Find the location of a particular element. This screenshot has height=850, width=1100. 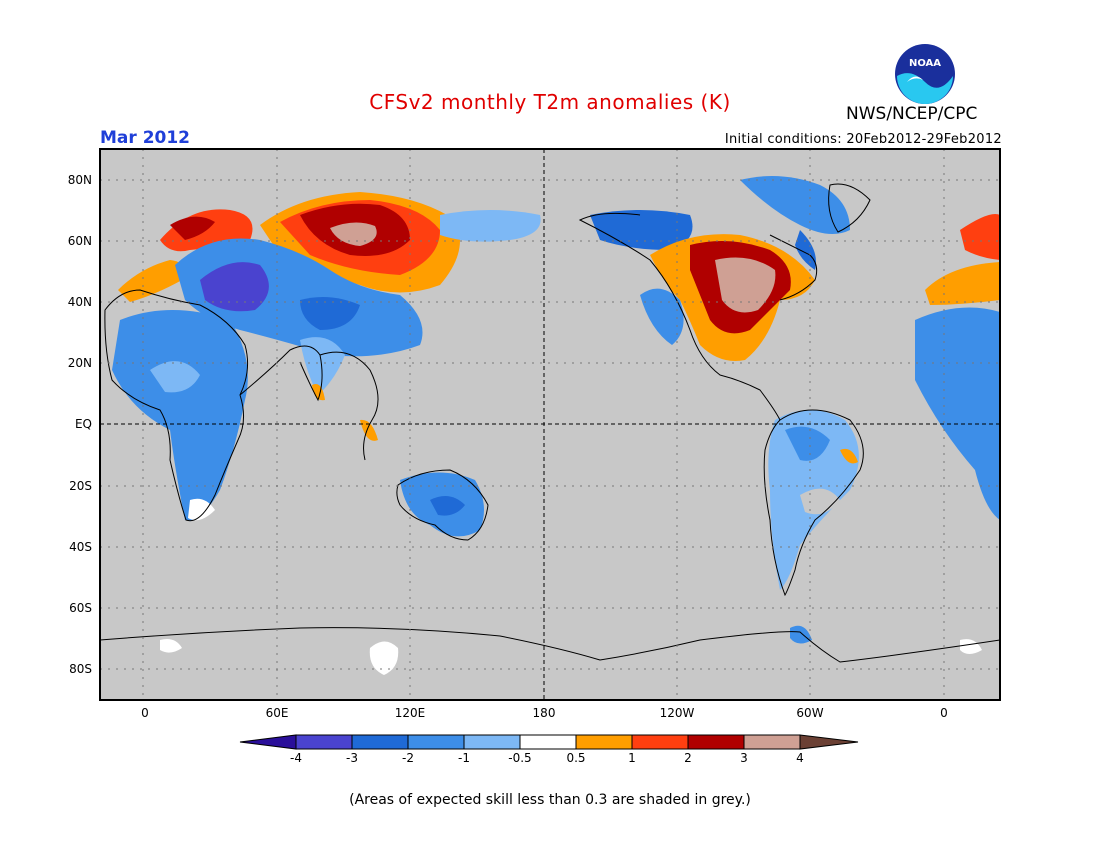

colorbar-labels: -4 -3 -2 -1 -0.5 0.5 1 2 3 4 is located at coordinates (547, 758).